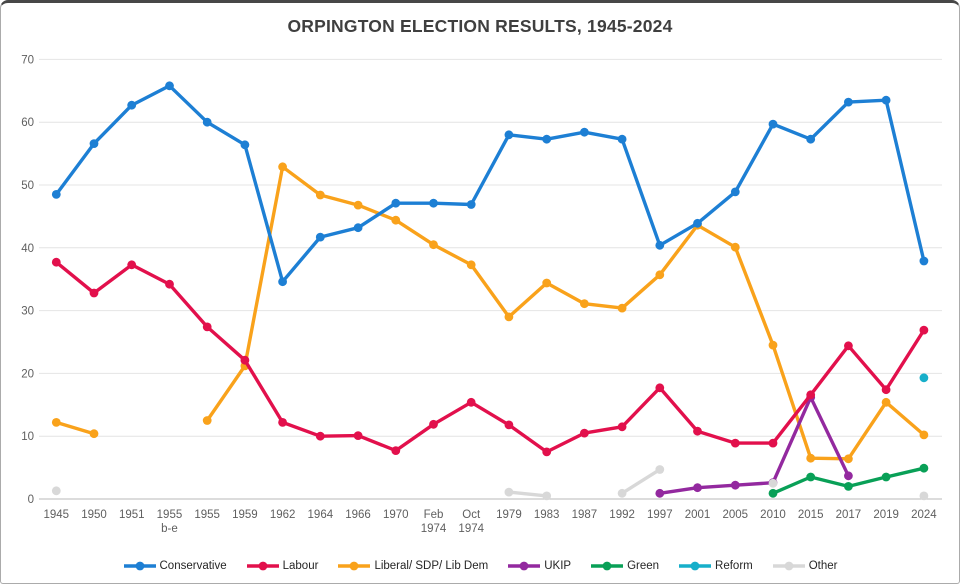  I want to click on legend-swatch-icon-labour, so click(262, 566).